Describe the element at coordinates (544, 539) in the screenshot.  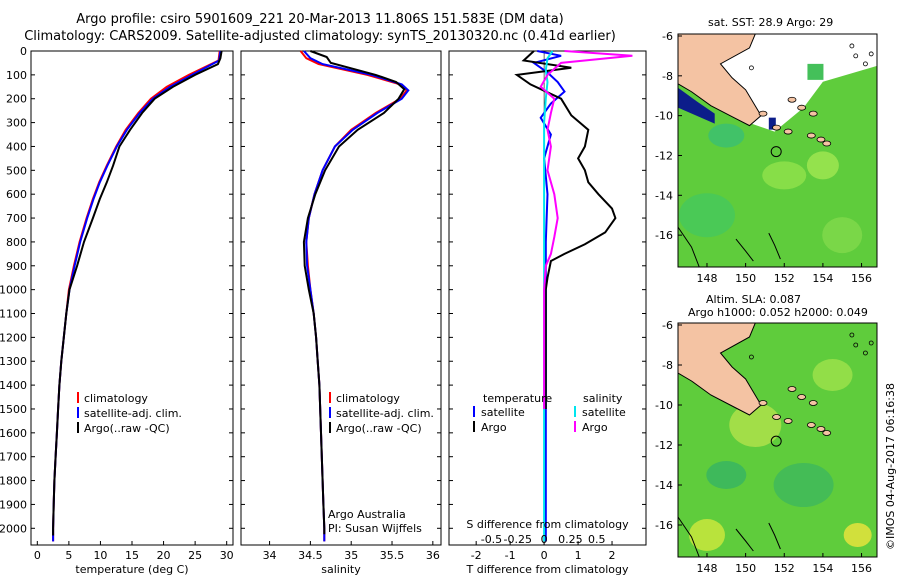
I see `x-top-tick-label: 0` at that location.